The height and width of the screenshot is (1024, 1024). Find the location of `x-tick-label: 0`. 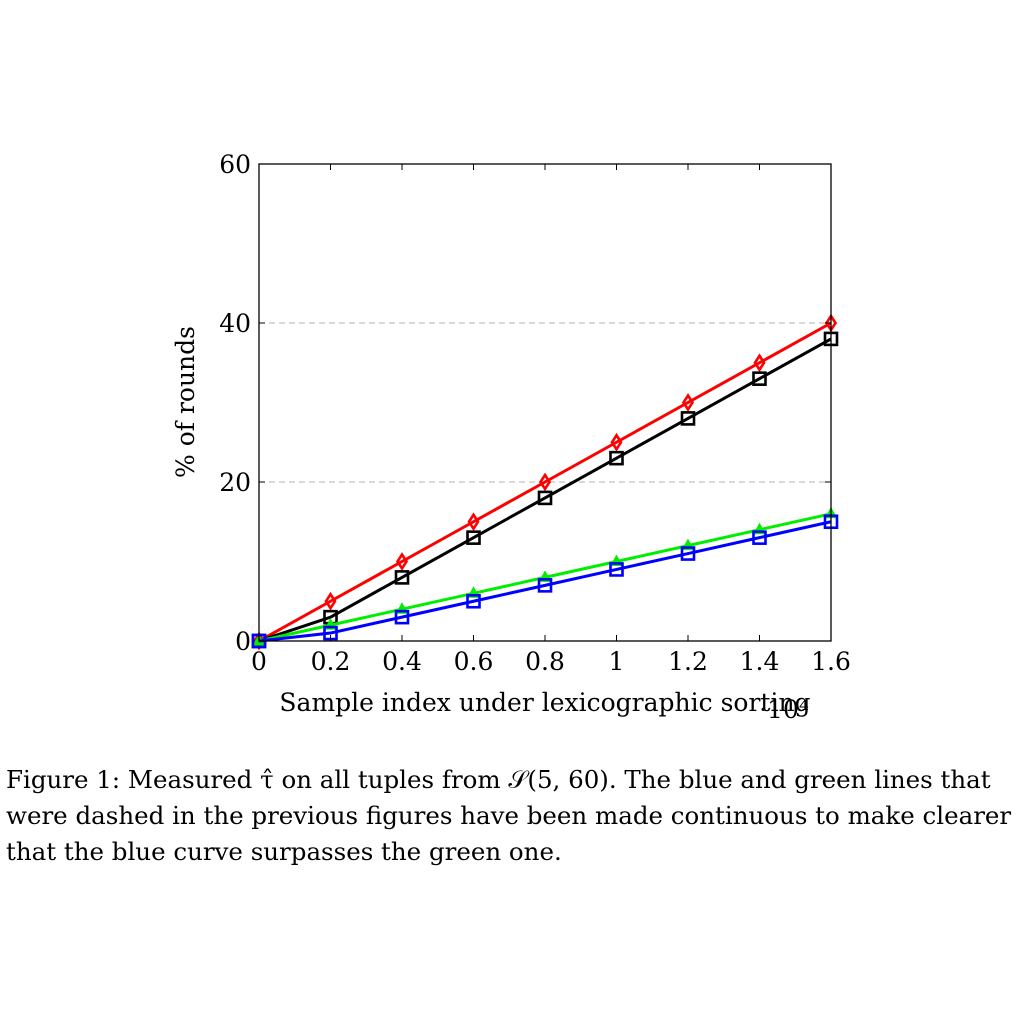

x-tick-label: 0 is located at coordinates (259, 661).